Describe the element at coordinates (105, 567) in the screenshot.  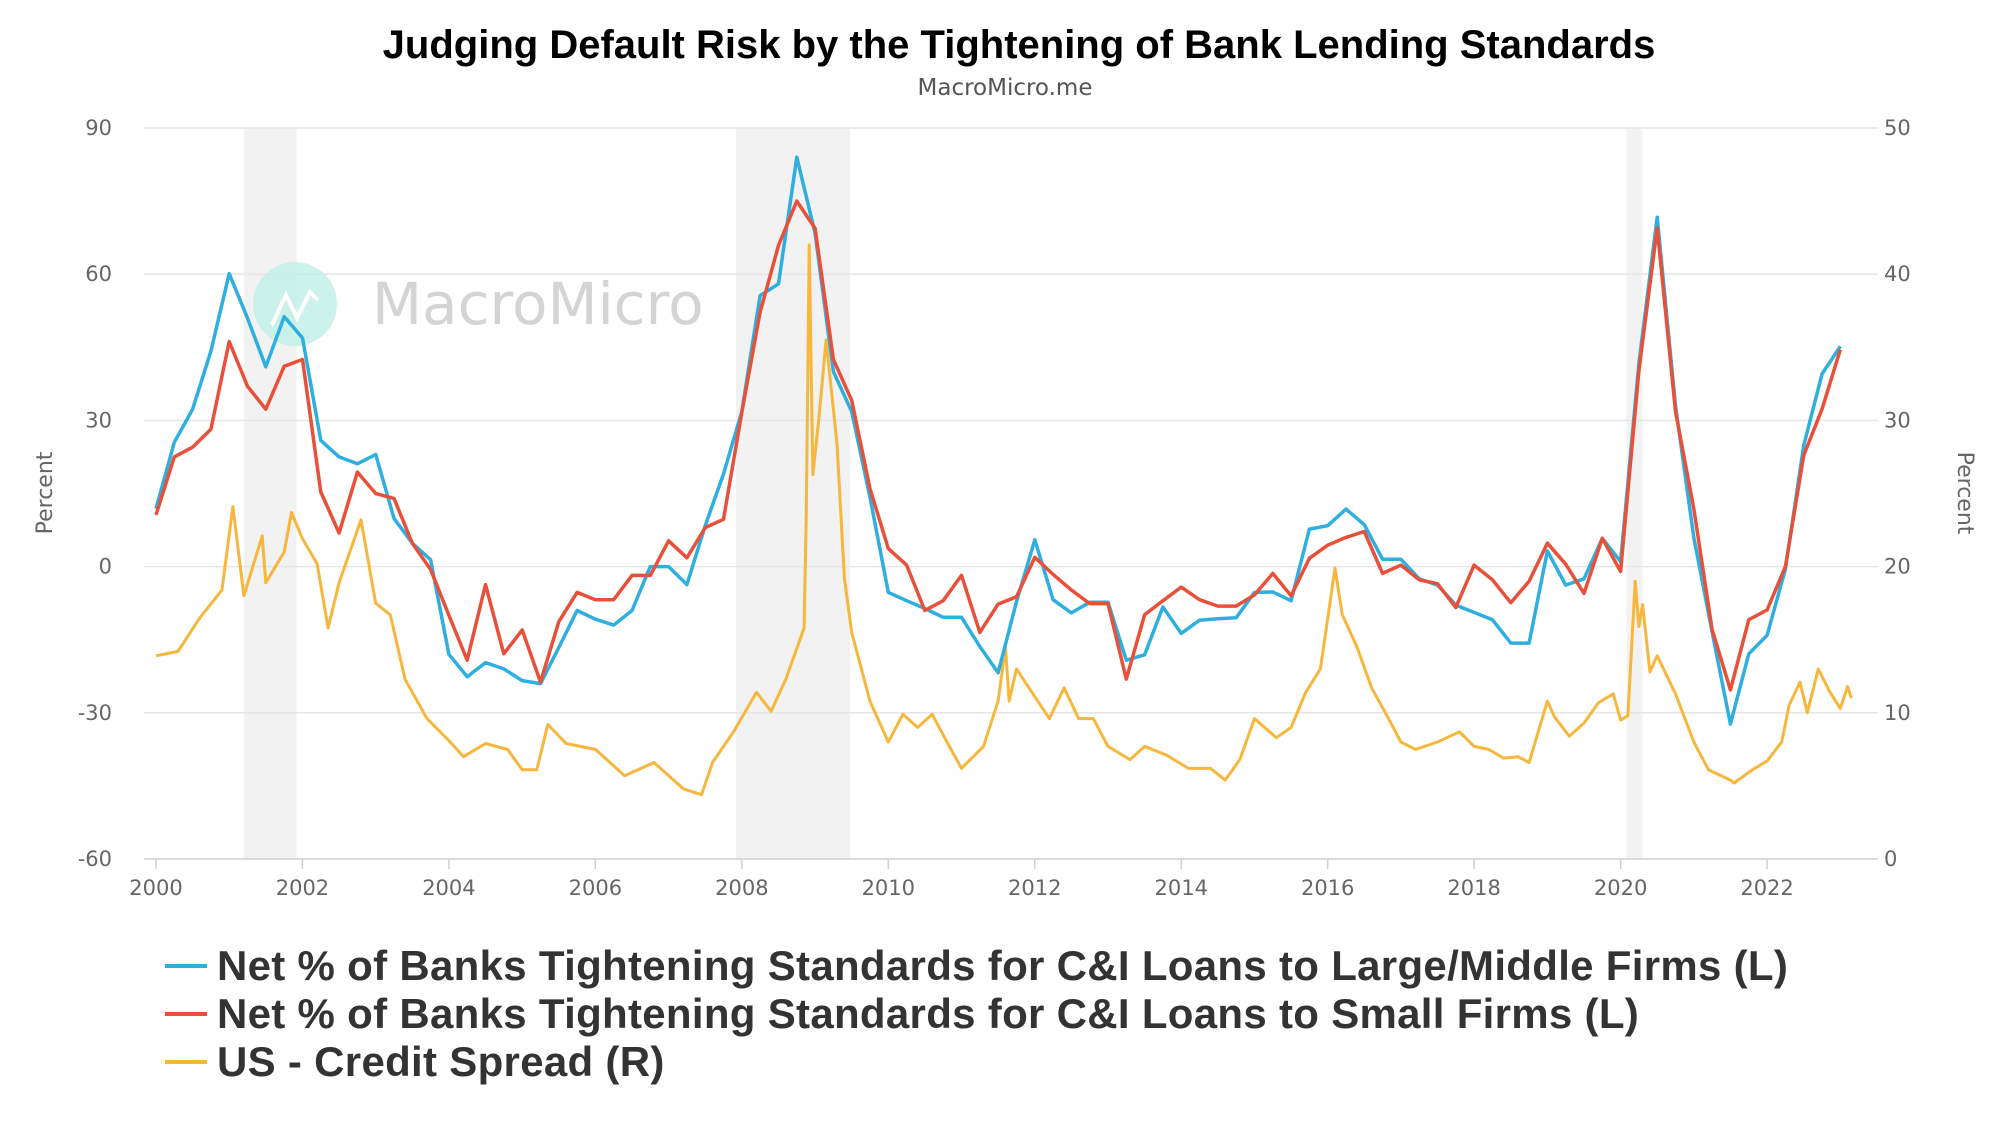
I see `left-y-tick-label: 0` at that location.